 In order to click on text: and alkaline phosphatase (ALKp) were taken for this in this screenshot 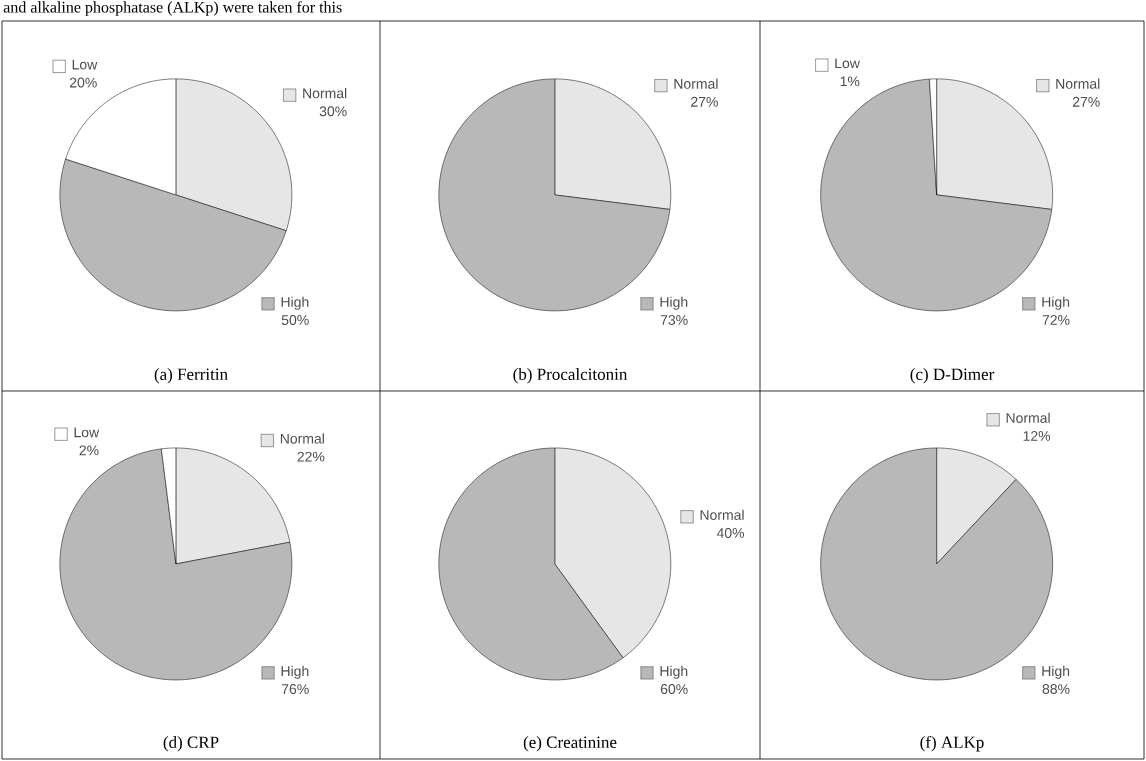, I will do `click(172, 8)`.